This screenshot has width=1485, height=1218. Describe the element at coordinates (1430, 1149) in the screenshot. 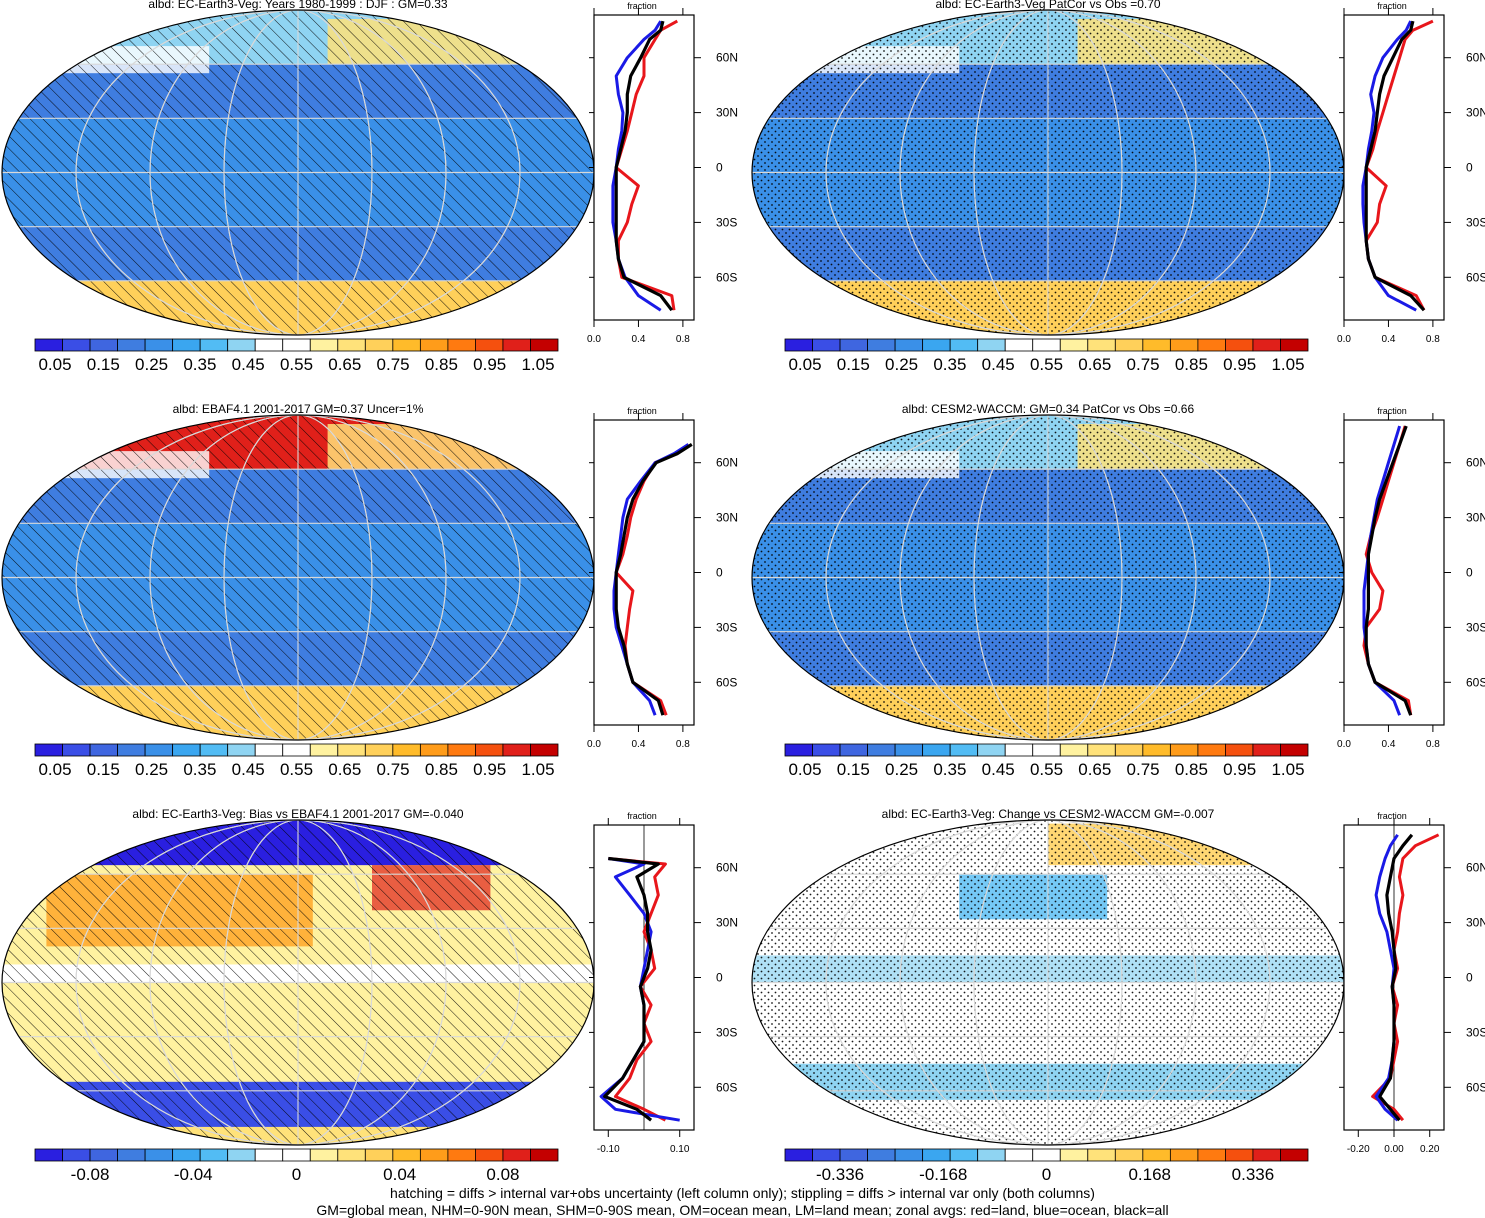

I see `profile-tick-label: 0.20` at that location.